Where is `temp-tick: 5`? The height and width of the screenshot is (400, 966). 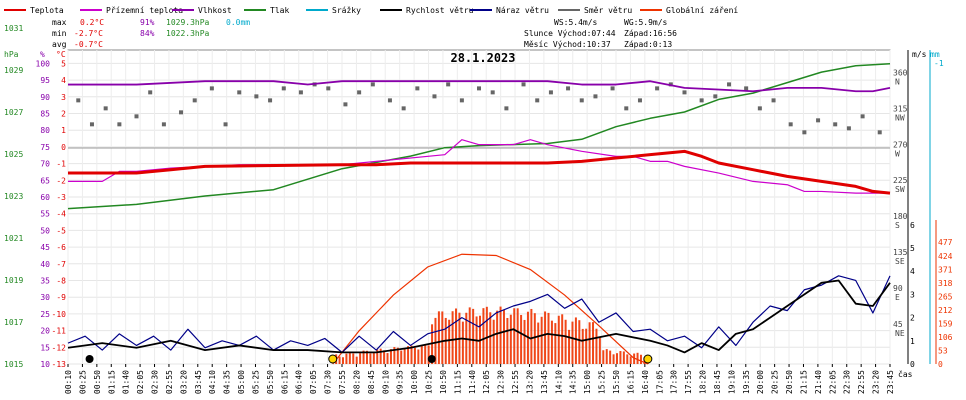
temp-tick: 5 is located at coordinates (63, 63).